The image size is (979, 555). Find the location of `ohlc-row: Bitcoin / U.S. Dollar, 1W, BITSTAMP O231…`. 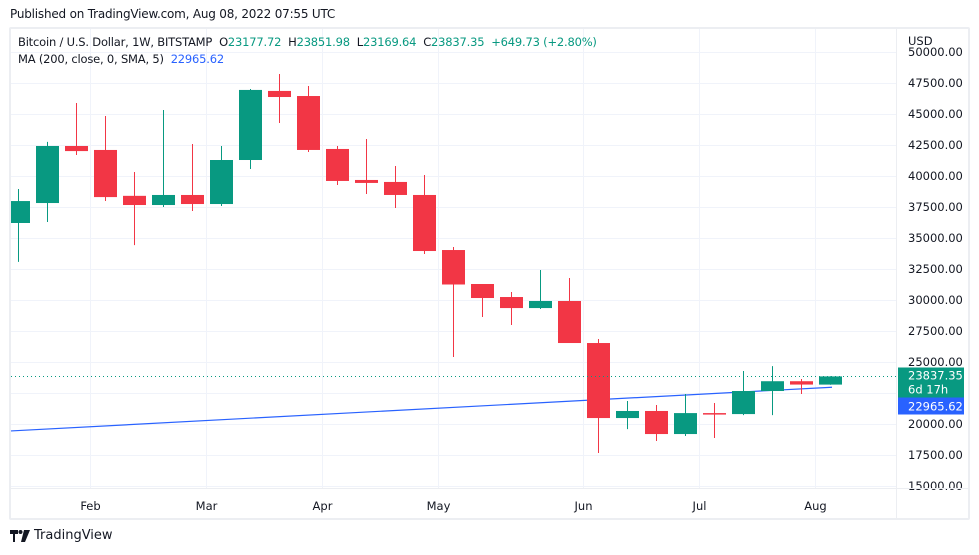

ohlc-row: Bitcoin / U.S. Dollar, 1W, BITSTAMP O231… is located at coordinates (307, 42).